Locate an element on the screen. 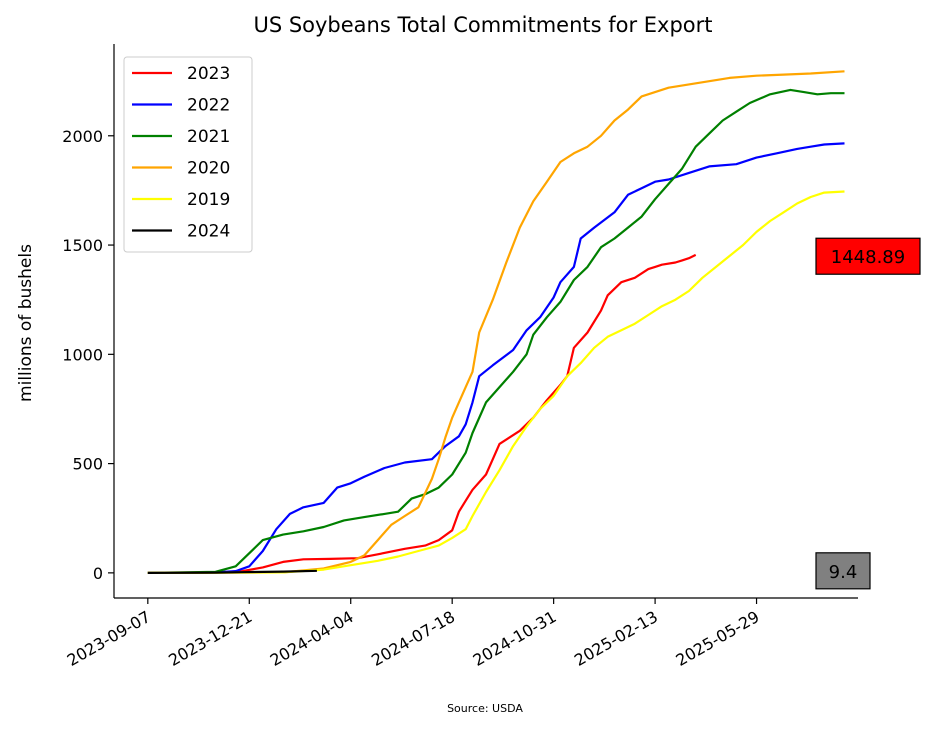 This screenshot has width=930, height=729. legend-box is located at coordinates (188, 154).